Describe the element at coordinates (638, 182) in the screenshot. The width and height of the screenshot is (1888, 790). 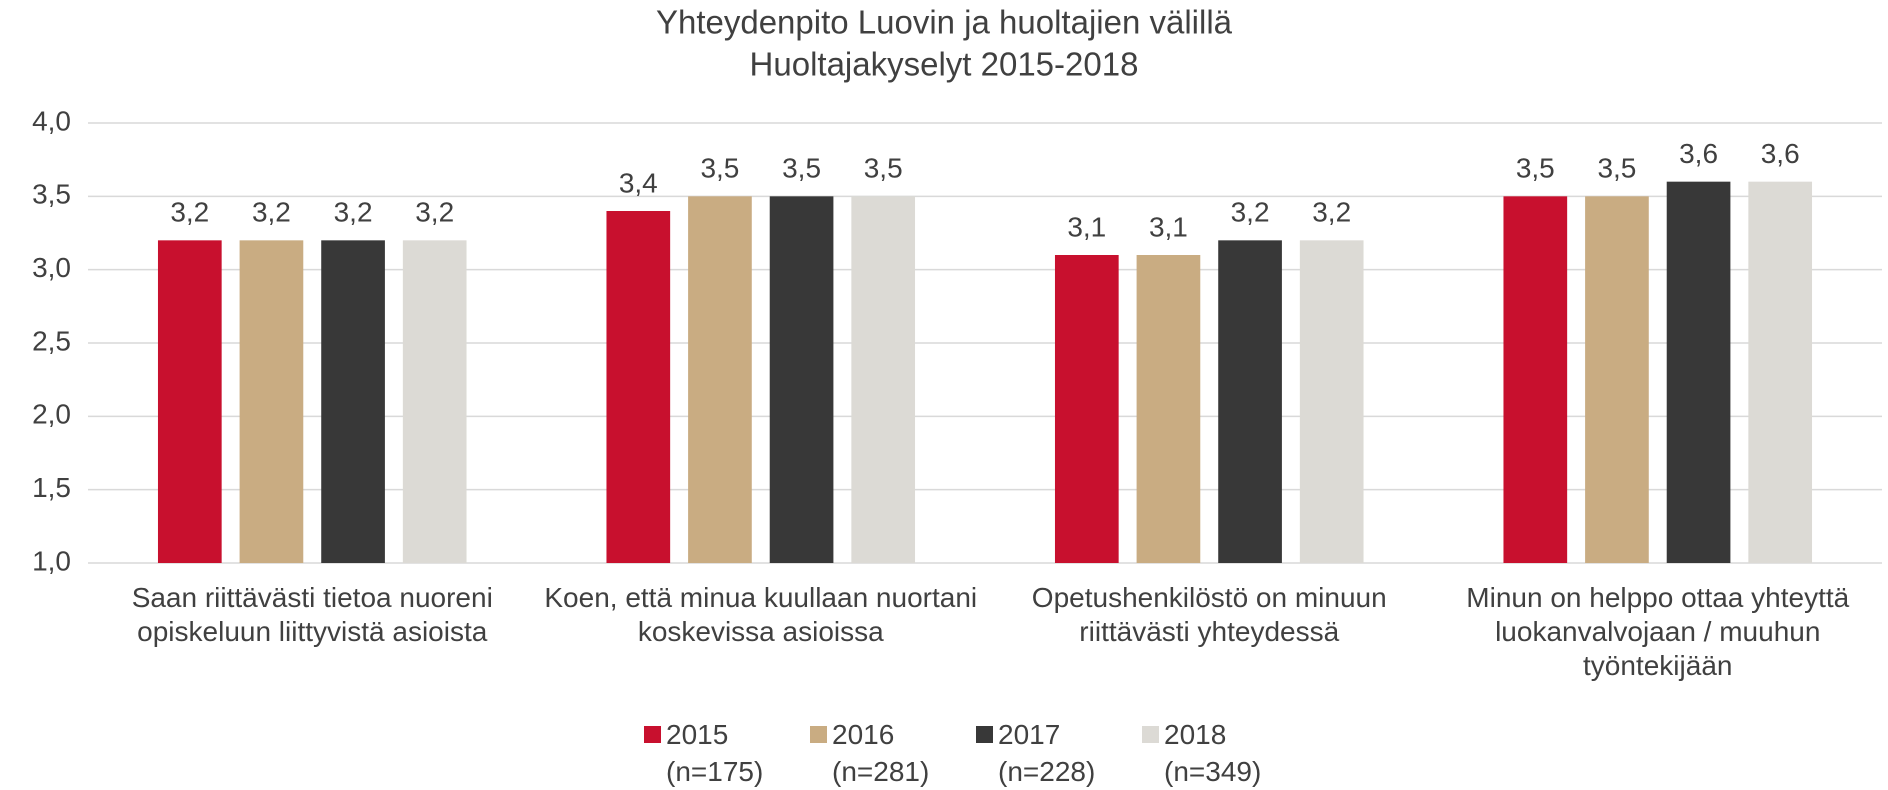
I see `value-label: 3,4` at that location.